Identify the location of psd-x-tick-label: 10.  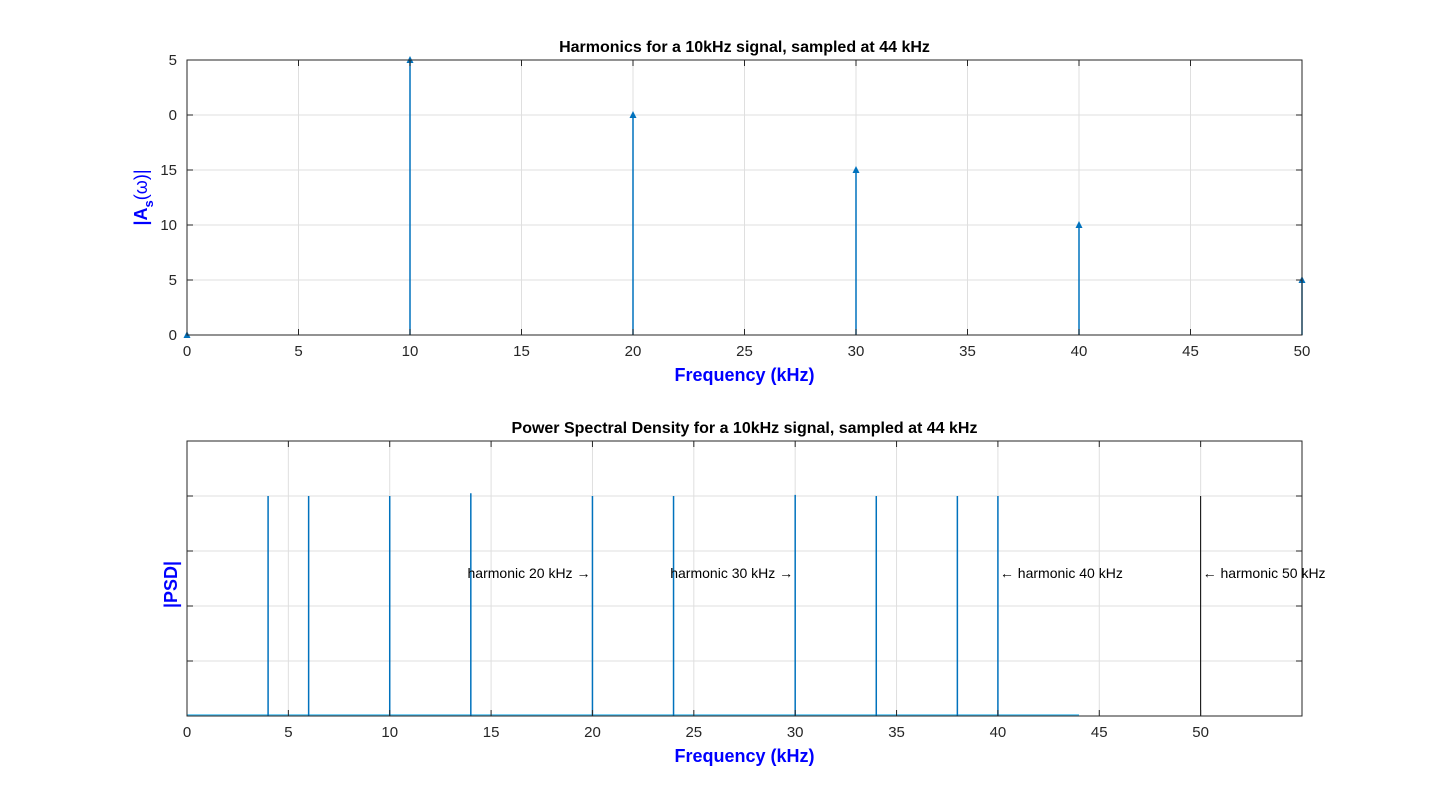
(389, 732).